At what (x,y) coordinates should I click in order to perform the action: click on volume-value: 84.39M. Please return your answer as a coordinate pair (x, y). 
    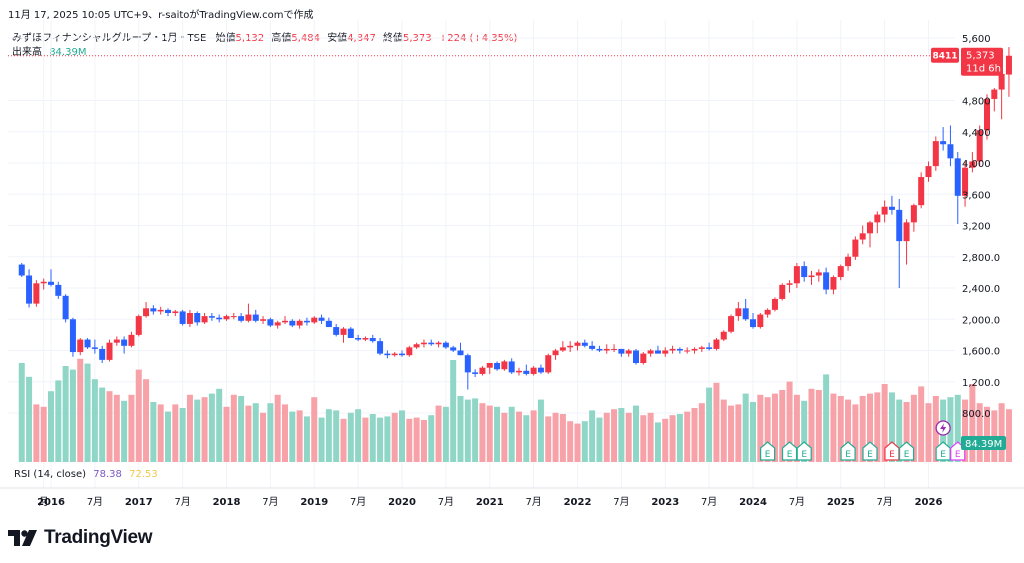
    Looking at the image, I should click on (68, 52).